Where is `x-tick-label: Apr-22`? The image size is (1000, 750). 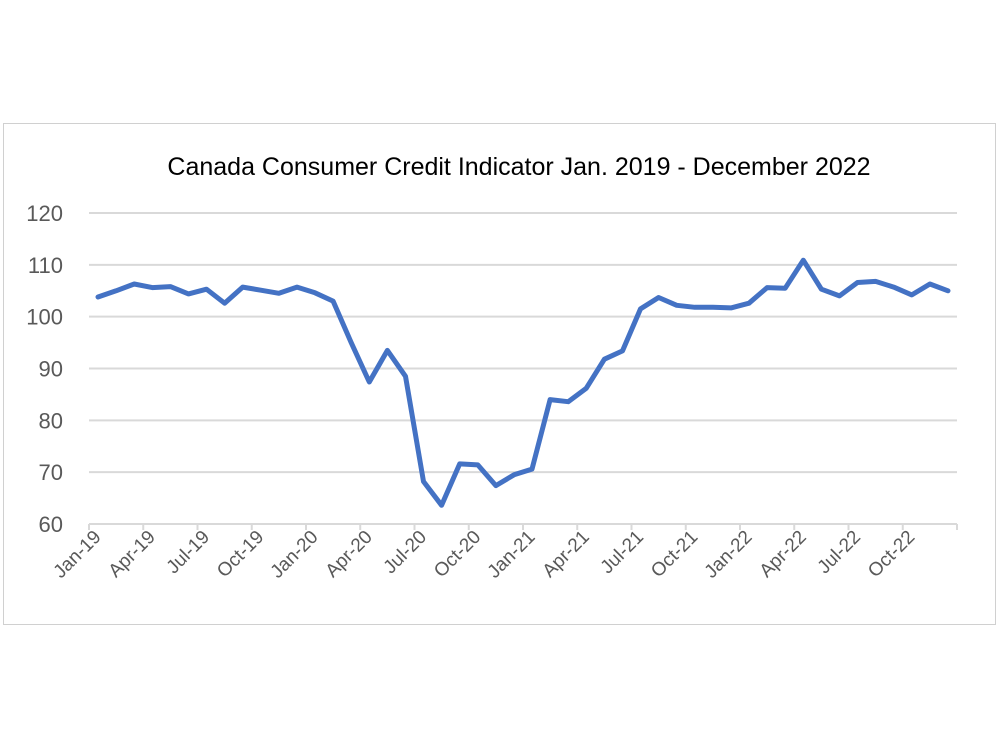
x-tick-label: Apr-22 is located at coordinates (783, 554).